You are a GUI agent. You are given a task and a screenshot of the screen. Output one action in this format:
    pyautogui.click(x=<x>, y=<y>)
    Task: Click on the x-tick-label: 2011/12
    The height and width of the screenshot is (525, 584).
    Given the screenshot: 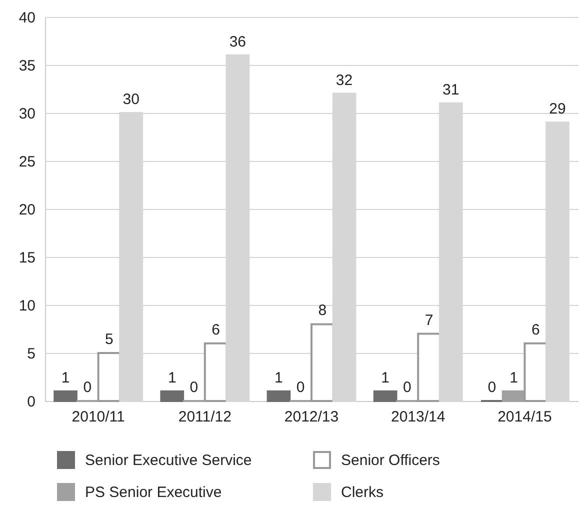 What is the action you would take?
    pyautogui.click(x=205, y=417)
    